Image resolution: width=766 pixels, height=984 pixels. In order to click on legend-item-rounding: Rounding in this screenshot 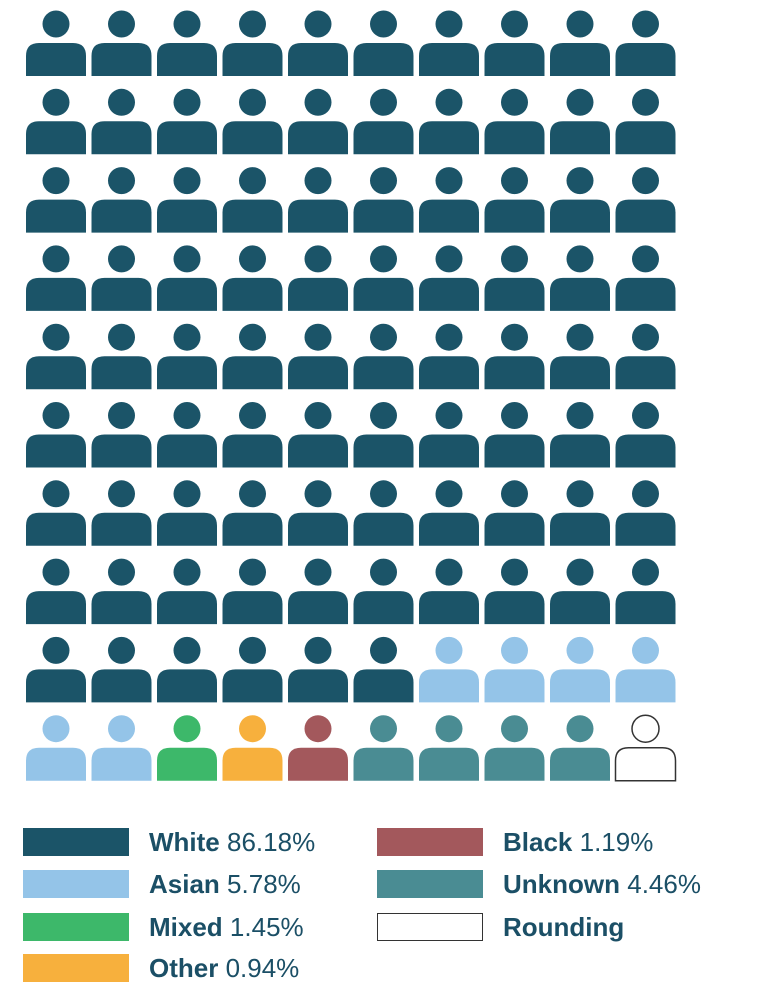, I will do `click(500, 927)`.